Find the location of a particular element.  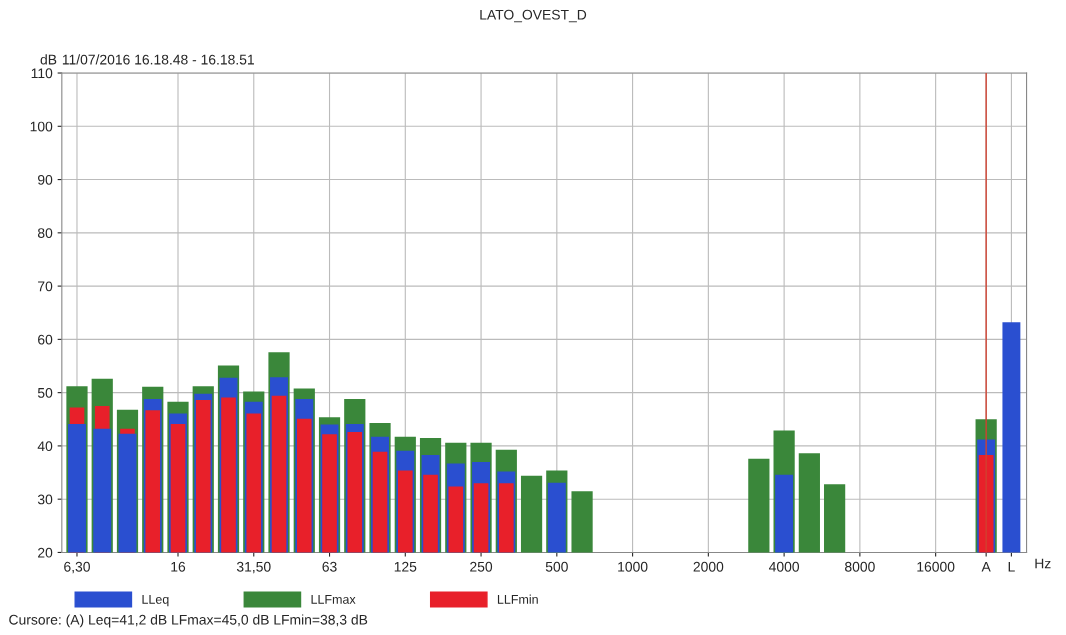

legend-label: LLFmax is located at coordinates (333, 599).